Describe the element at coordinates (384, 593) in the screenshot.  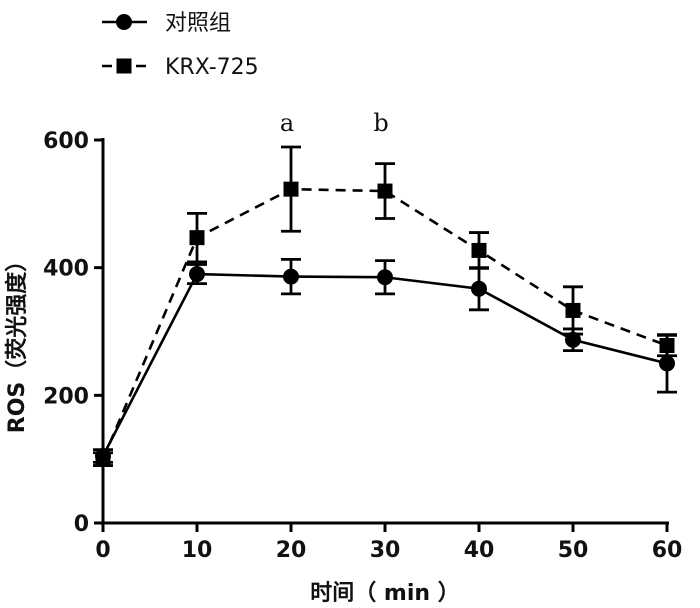
I see `x-axis-title: 时间（ min ）` at that location.